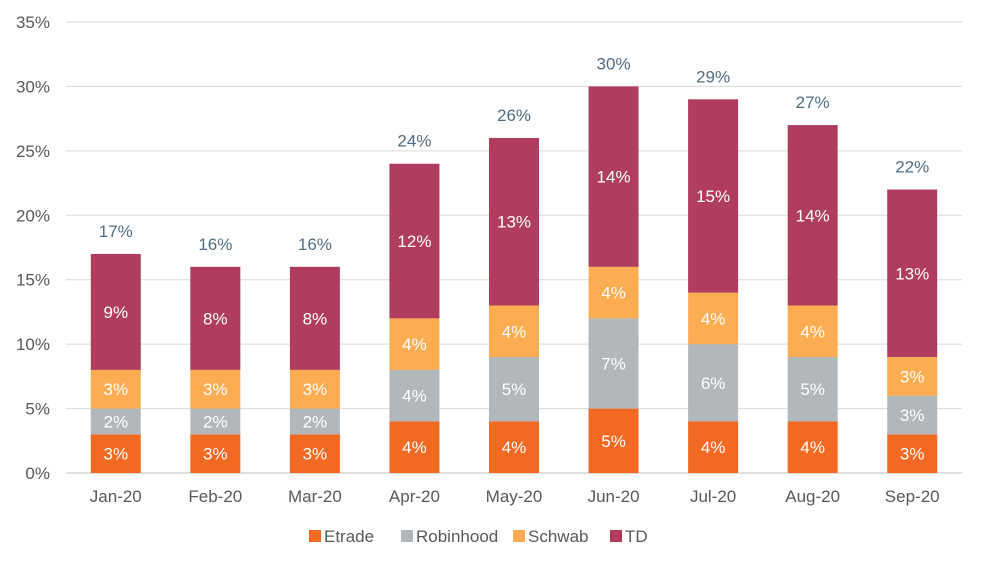 Image resolution: width=984 pixels, height=565 pixels. Describe the element at coordinates (558, 536) in the screenshot. I see `legend-label-schwab: Schwab` at that location.